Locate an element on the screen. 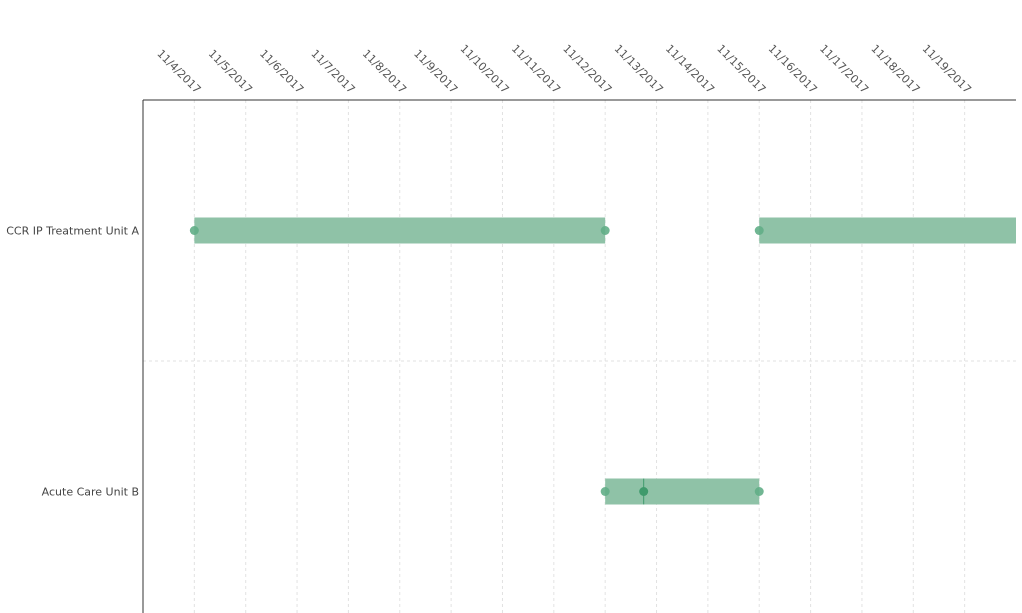 This screenshot has width=1022, height=613. x-tick-label: 11/19/2017 is located at coordinates (947, 69).